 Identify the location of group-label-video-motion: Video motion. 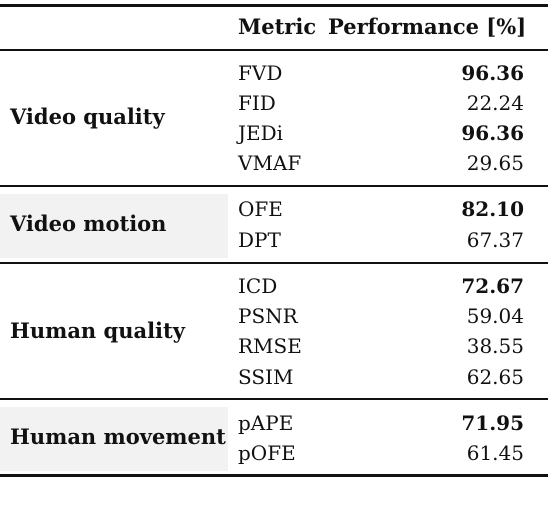
(88, 223).